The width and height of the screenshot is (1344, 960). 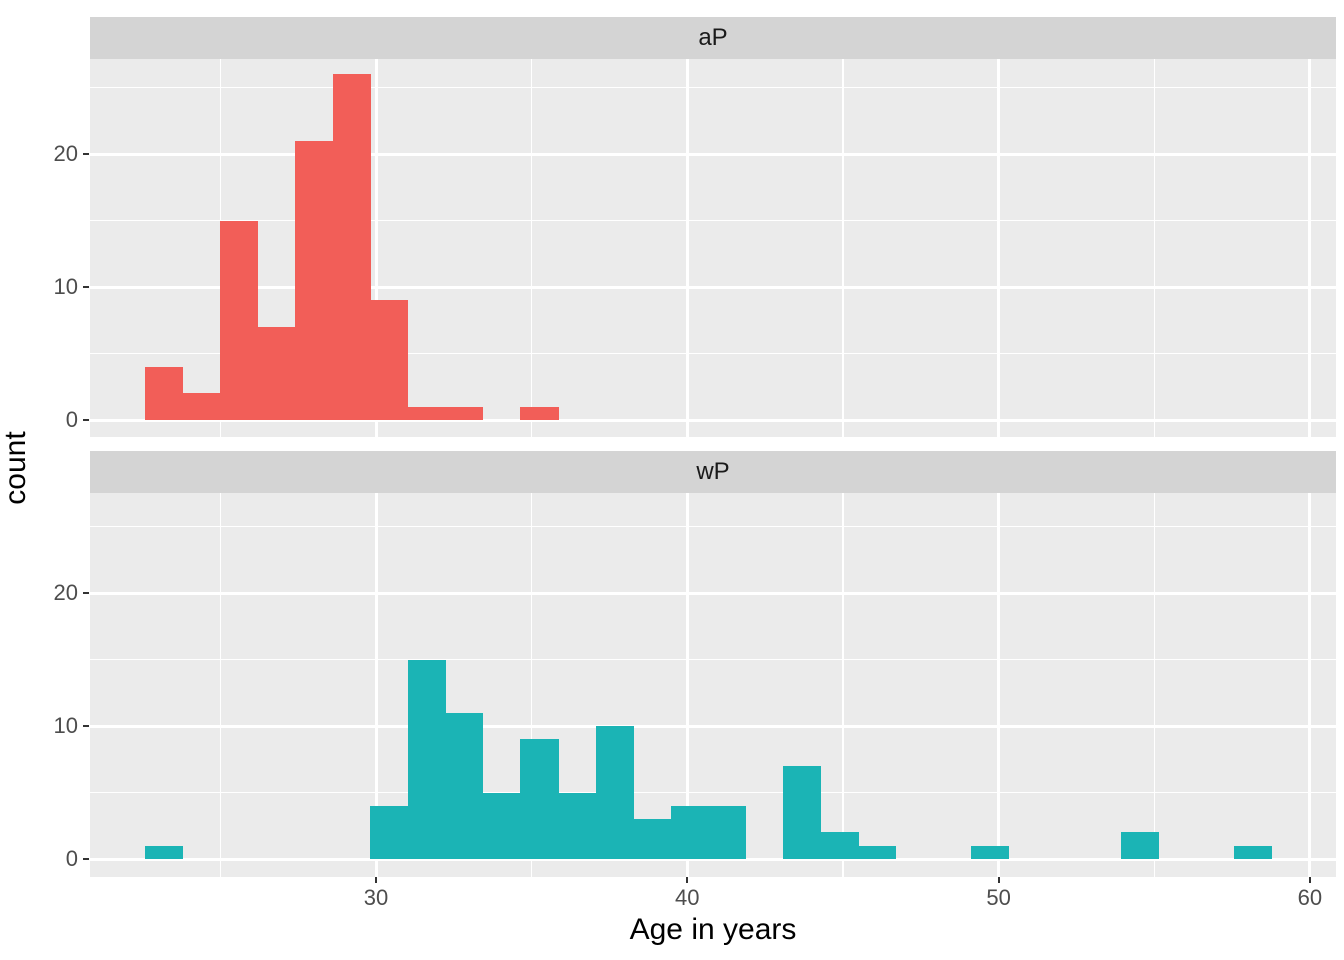 I want to click on facet-strip-label: aP, so click(x=713, y=37).